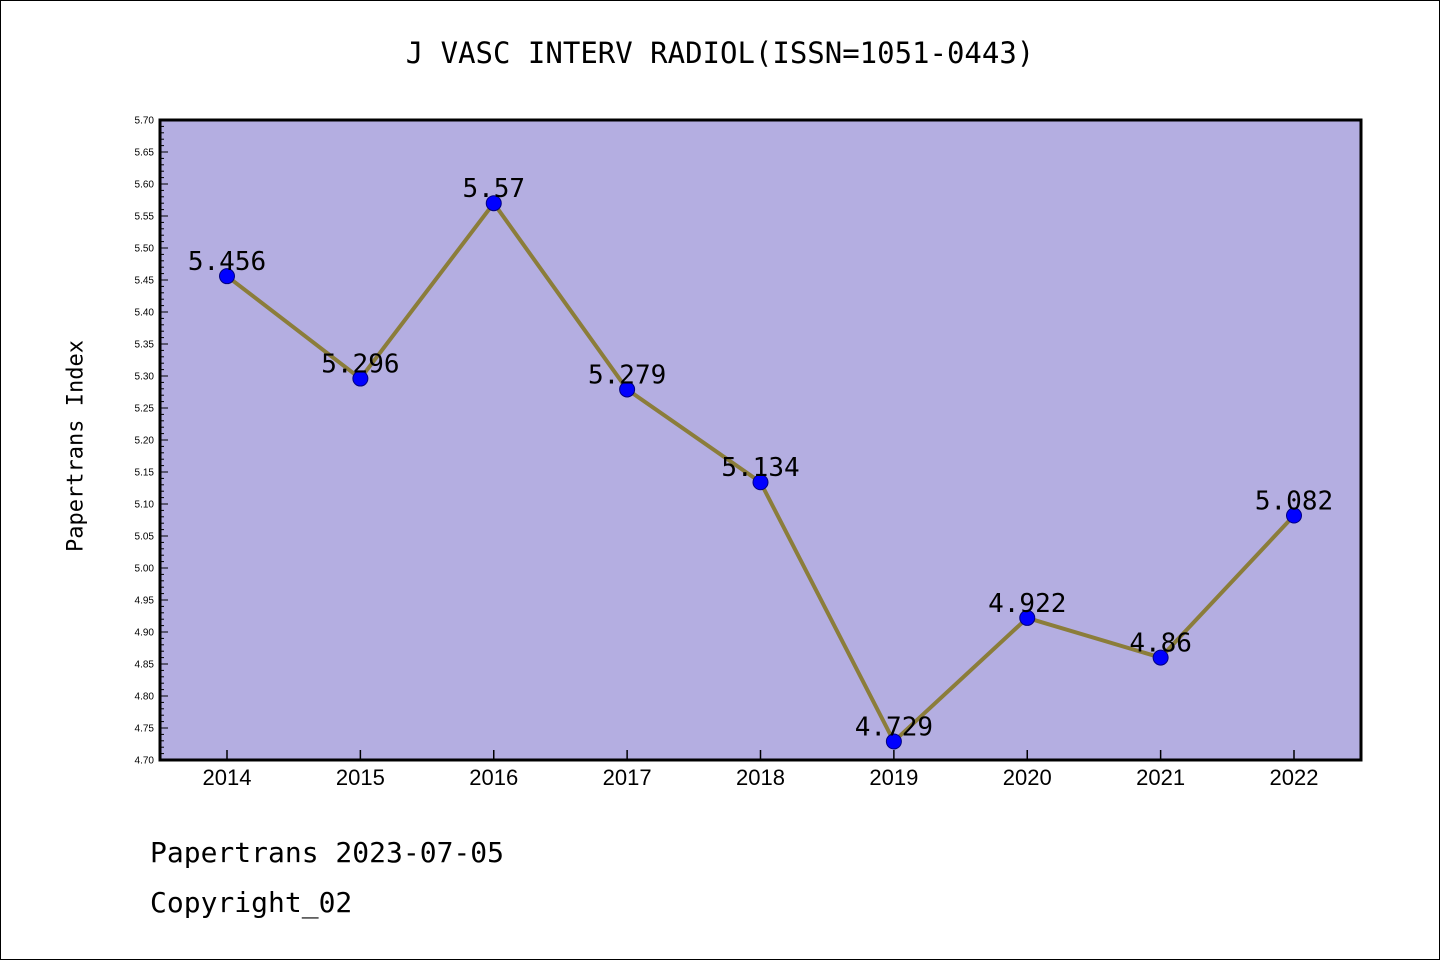 The height and width of the screenshot is (960, 1440). What do you see at coordinates (145, 729) in the screenshot?
I see `y-tick-label: 4.75` at bounding box center [145, 729].